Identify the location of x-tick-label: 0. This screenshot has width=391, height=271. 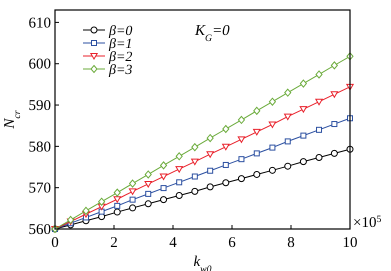
(55, 243).